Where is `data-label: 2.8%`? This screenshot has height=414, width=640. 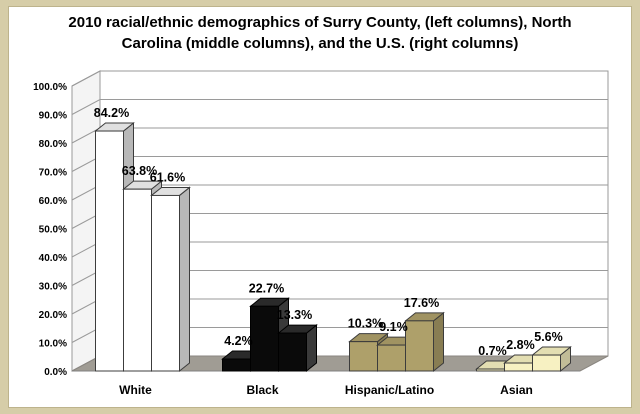 data-label: 2.8% is located at coordinates (520, 345).